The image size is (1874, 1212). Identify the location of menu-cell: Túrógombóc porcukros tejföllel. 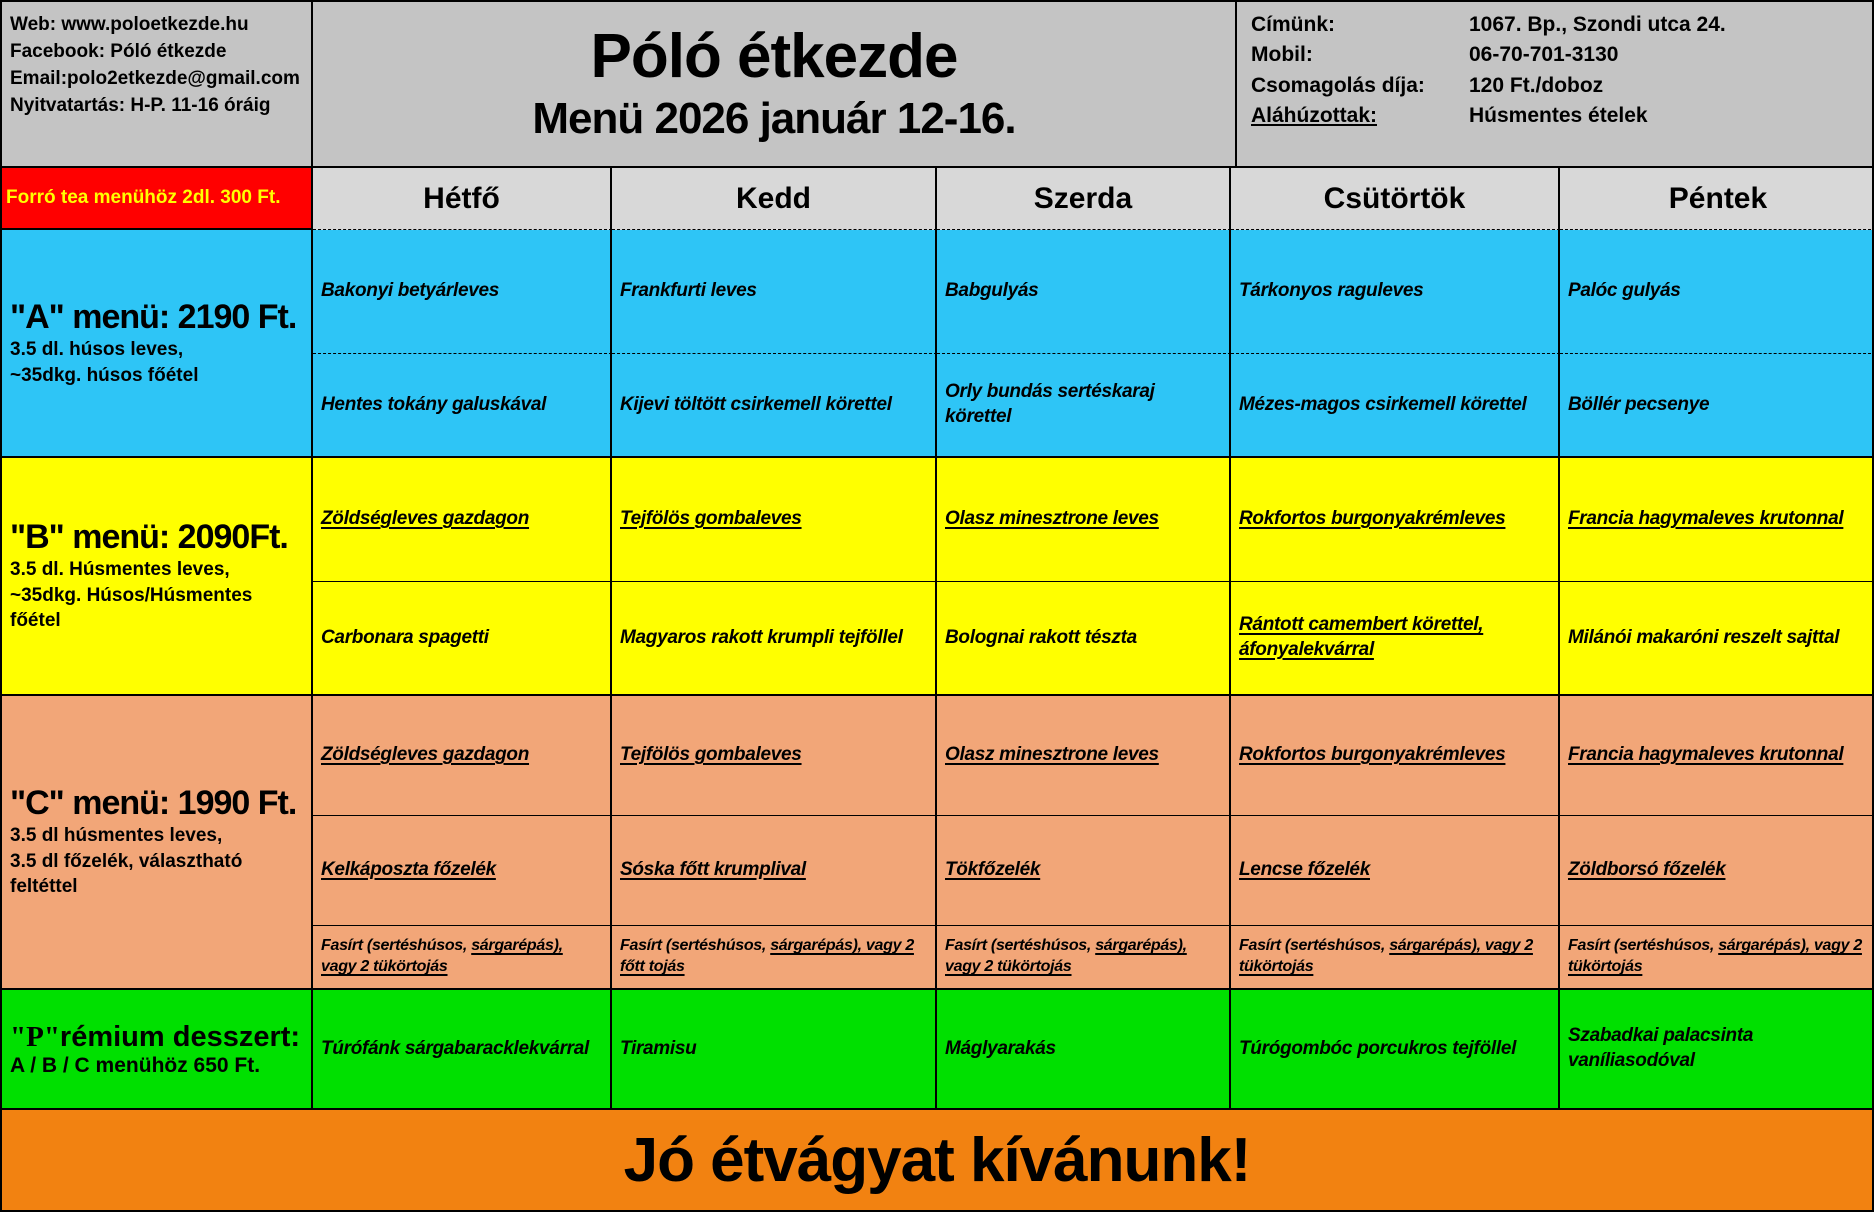
(1395, 1050).